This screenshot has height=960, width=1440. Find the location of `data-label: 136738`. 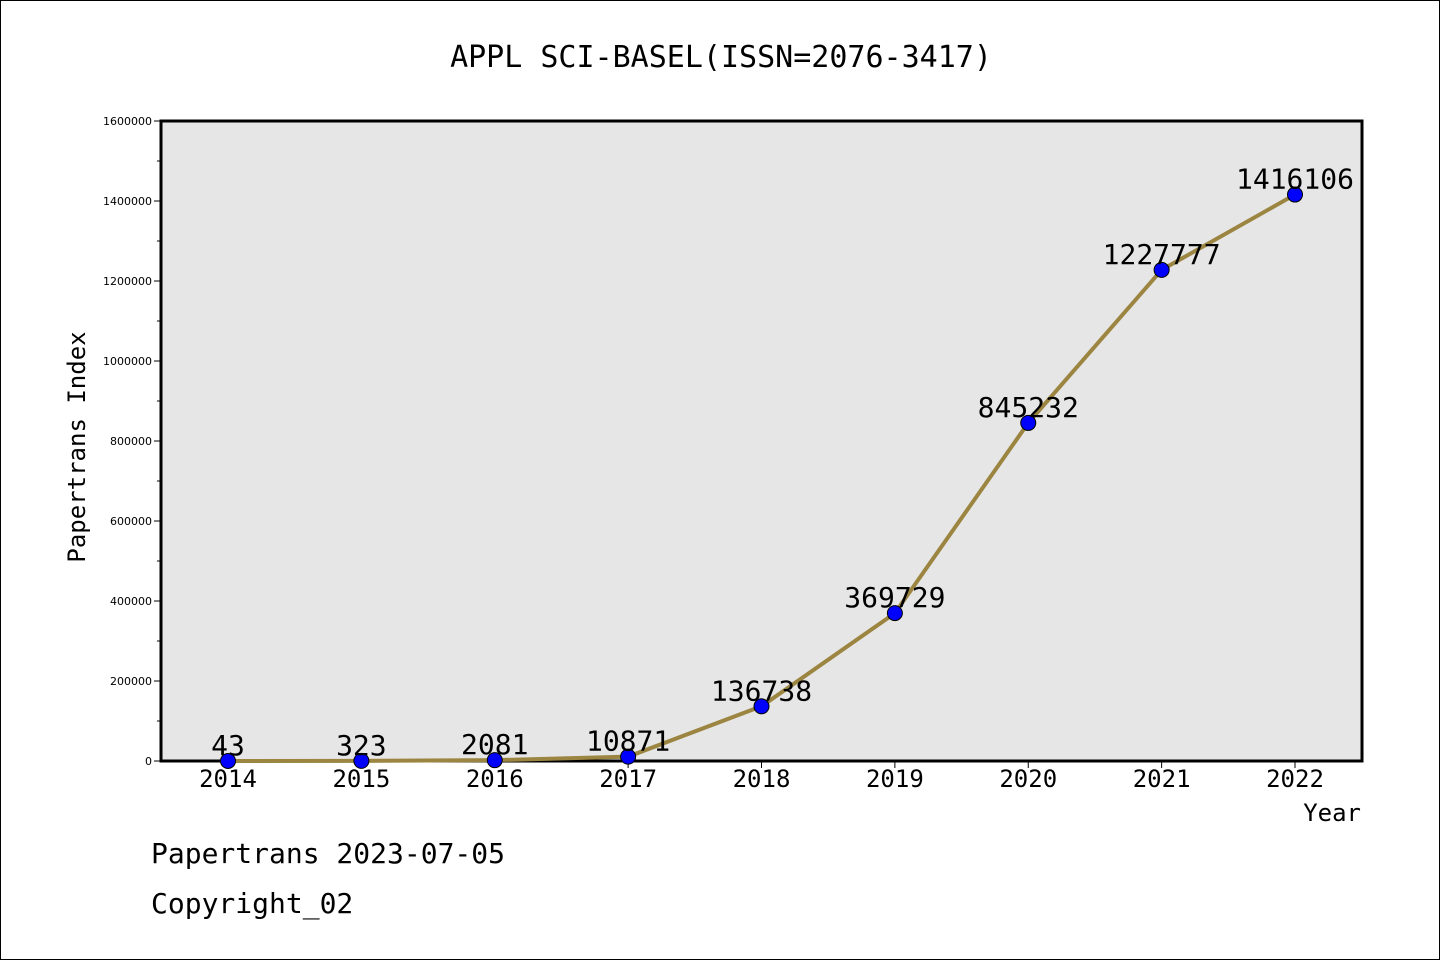

data-label: 136738 is located at coordinates (761, 690).